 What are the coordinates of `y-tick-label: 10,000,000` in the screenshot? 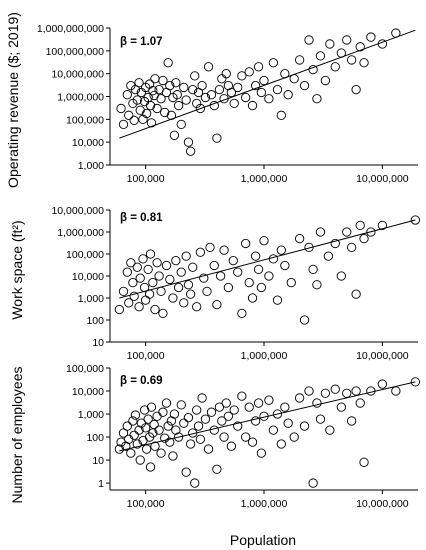 It's located at (77, 75).